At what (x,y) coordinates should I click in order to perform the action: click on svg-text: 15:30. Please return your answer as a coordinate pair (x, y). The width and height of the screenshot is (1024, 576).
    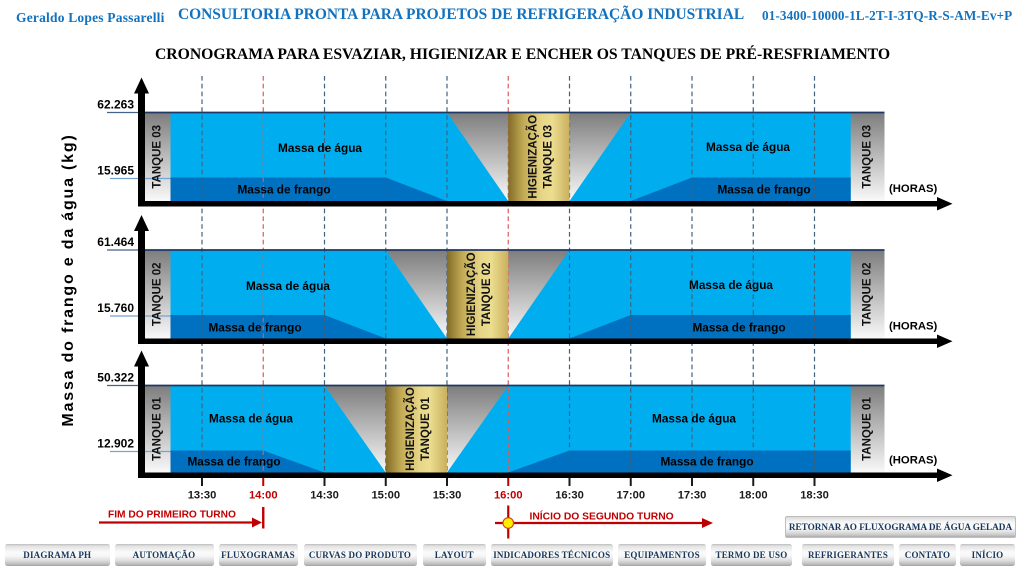
    Looking at the image, I should click on (447, 495).